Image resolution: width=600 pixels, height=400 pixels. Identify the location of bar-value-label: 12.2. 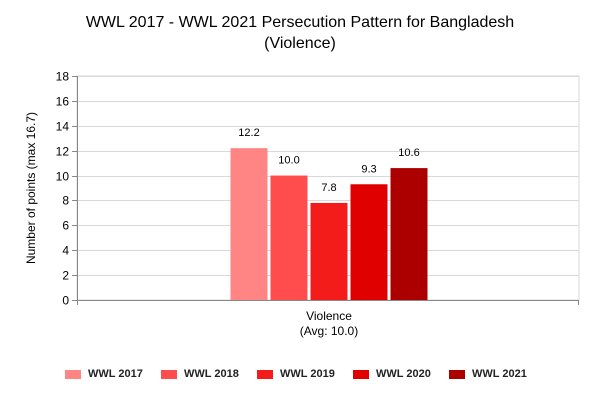
(248, 133).